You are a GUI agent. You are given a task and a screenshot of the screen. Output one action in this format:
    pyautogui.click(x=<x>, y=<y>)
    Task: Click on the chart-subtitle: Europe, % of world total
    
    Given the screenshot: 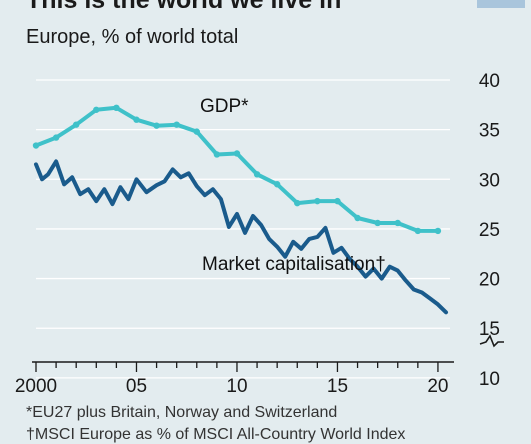 What is the action you would take?
    pyautogui.click(x=132, y=37)
    